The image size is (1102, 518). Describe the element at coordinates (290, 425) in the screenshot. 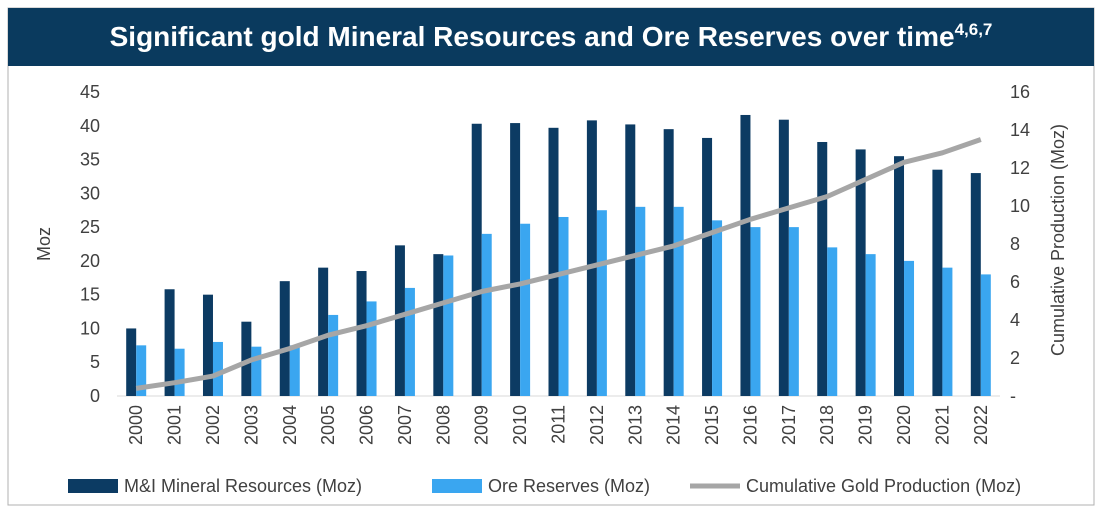

I see `x-tick-label: 2004` at that location.